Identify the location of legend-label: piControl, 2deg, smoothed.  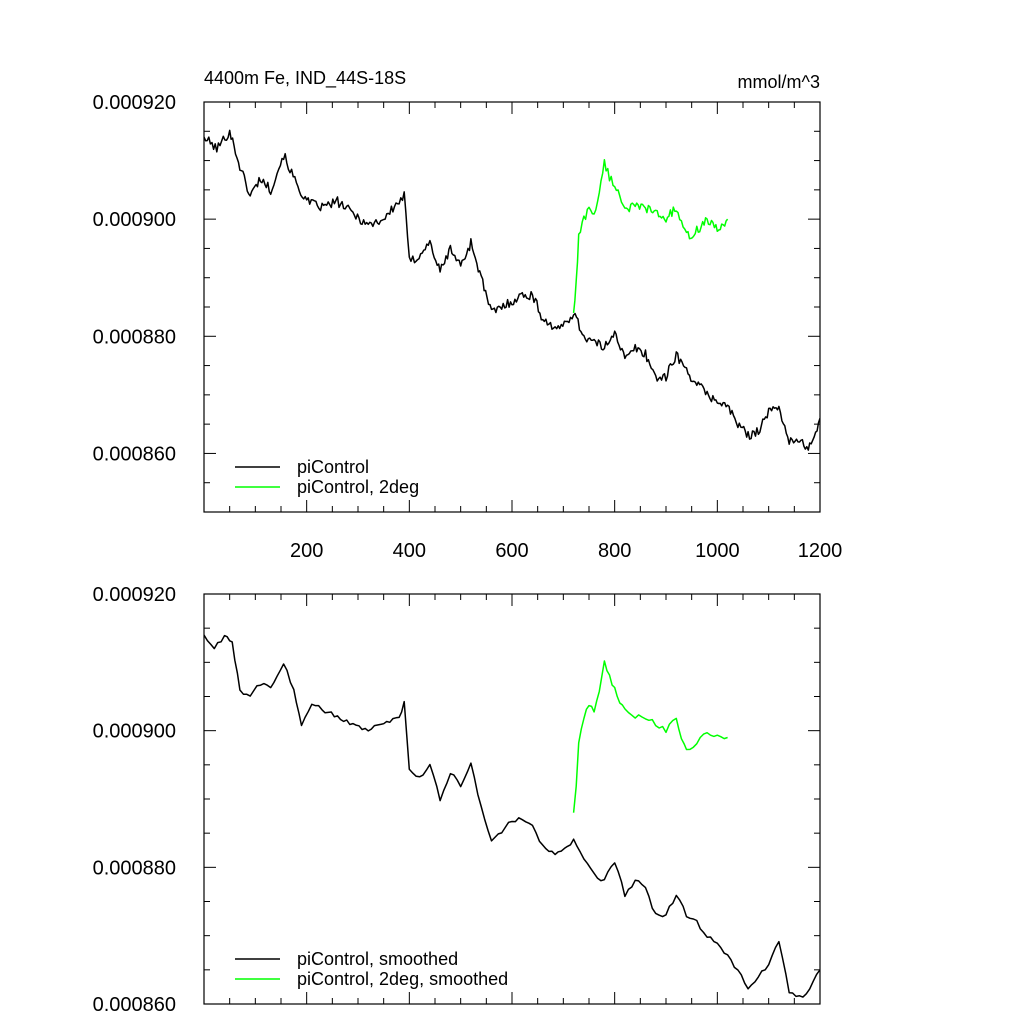
(402, 979).